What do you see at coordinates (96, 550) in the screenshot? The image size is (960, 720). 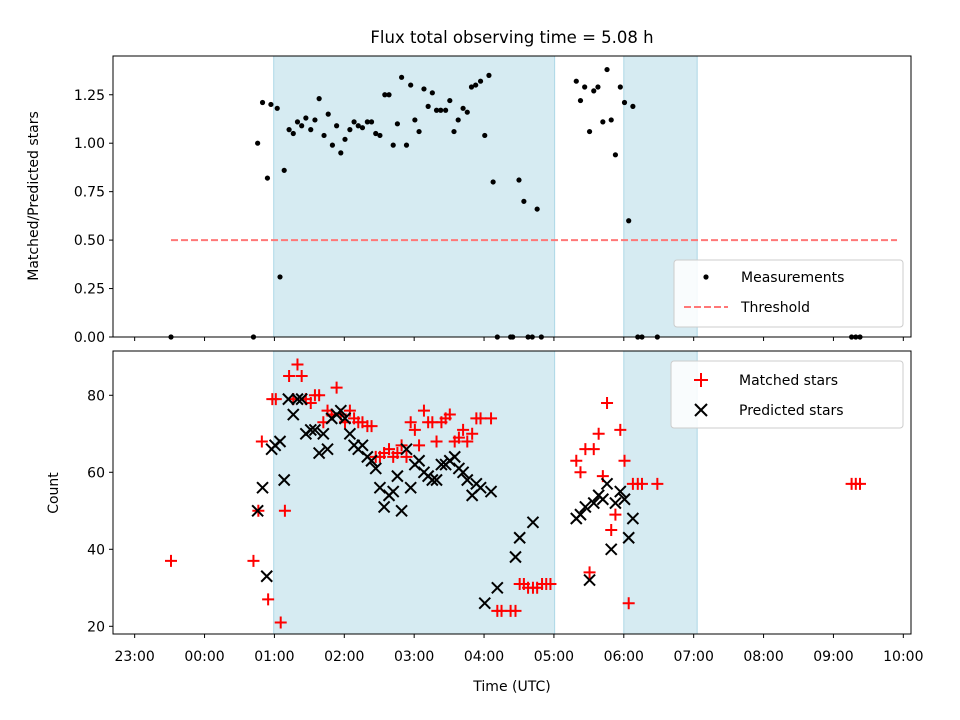 I see `count-y-tick-label: 40` at bounding box center [96, 550].